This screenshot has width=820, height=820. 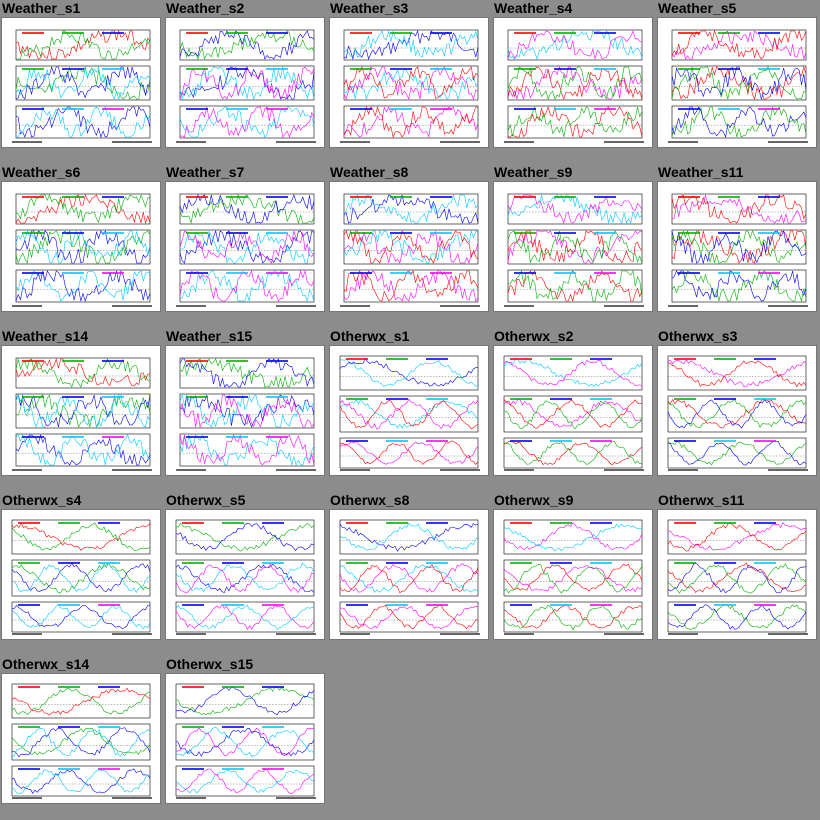 What do you see at coordinates (533, 8) in the screenshot?
I see `tile-title: Weather_s4` at bounding box center [533, 8].